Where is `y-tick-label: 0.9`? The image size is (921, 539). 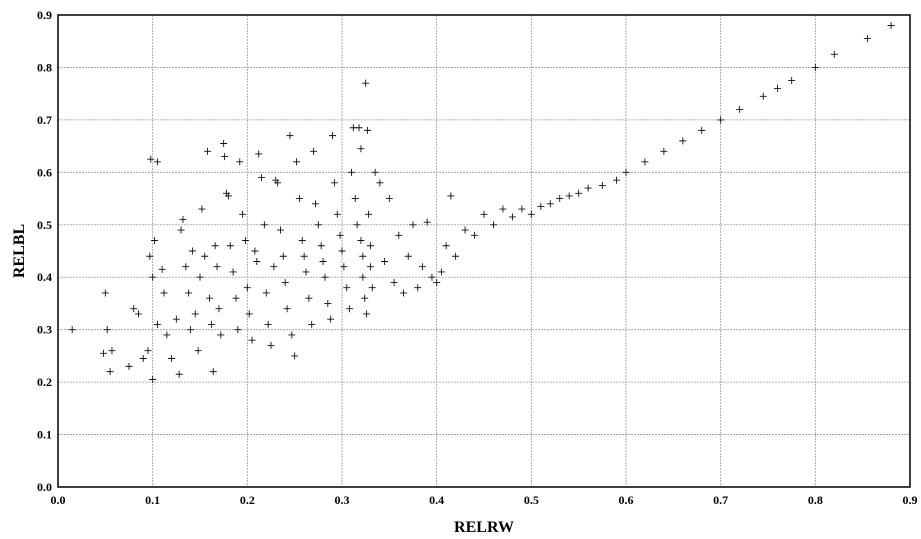
y-tick-label: 0.9 is located at coordinates (44, 15).